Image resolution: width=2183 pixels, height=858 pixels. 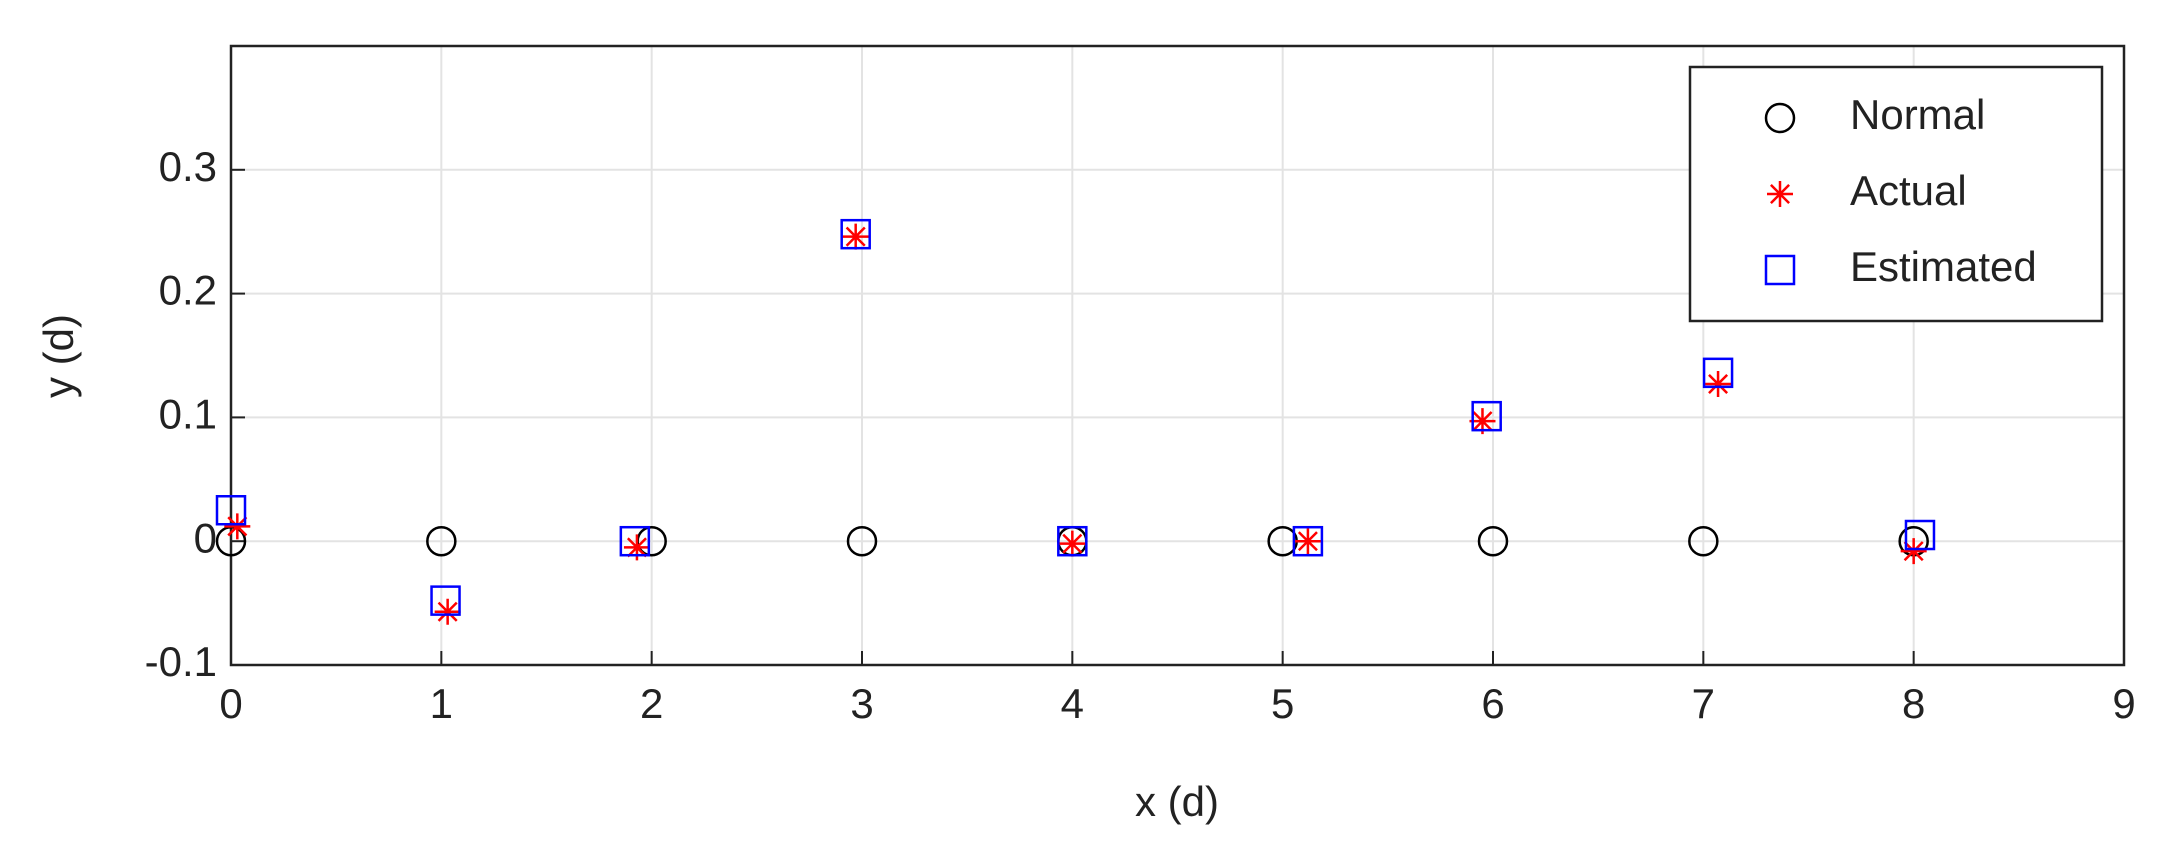 What do you see at coordinates (1703, 703) in the screenshot?
I see `x-tick-label: 7` at bounding box center [1703, 703].